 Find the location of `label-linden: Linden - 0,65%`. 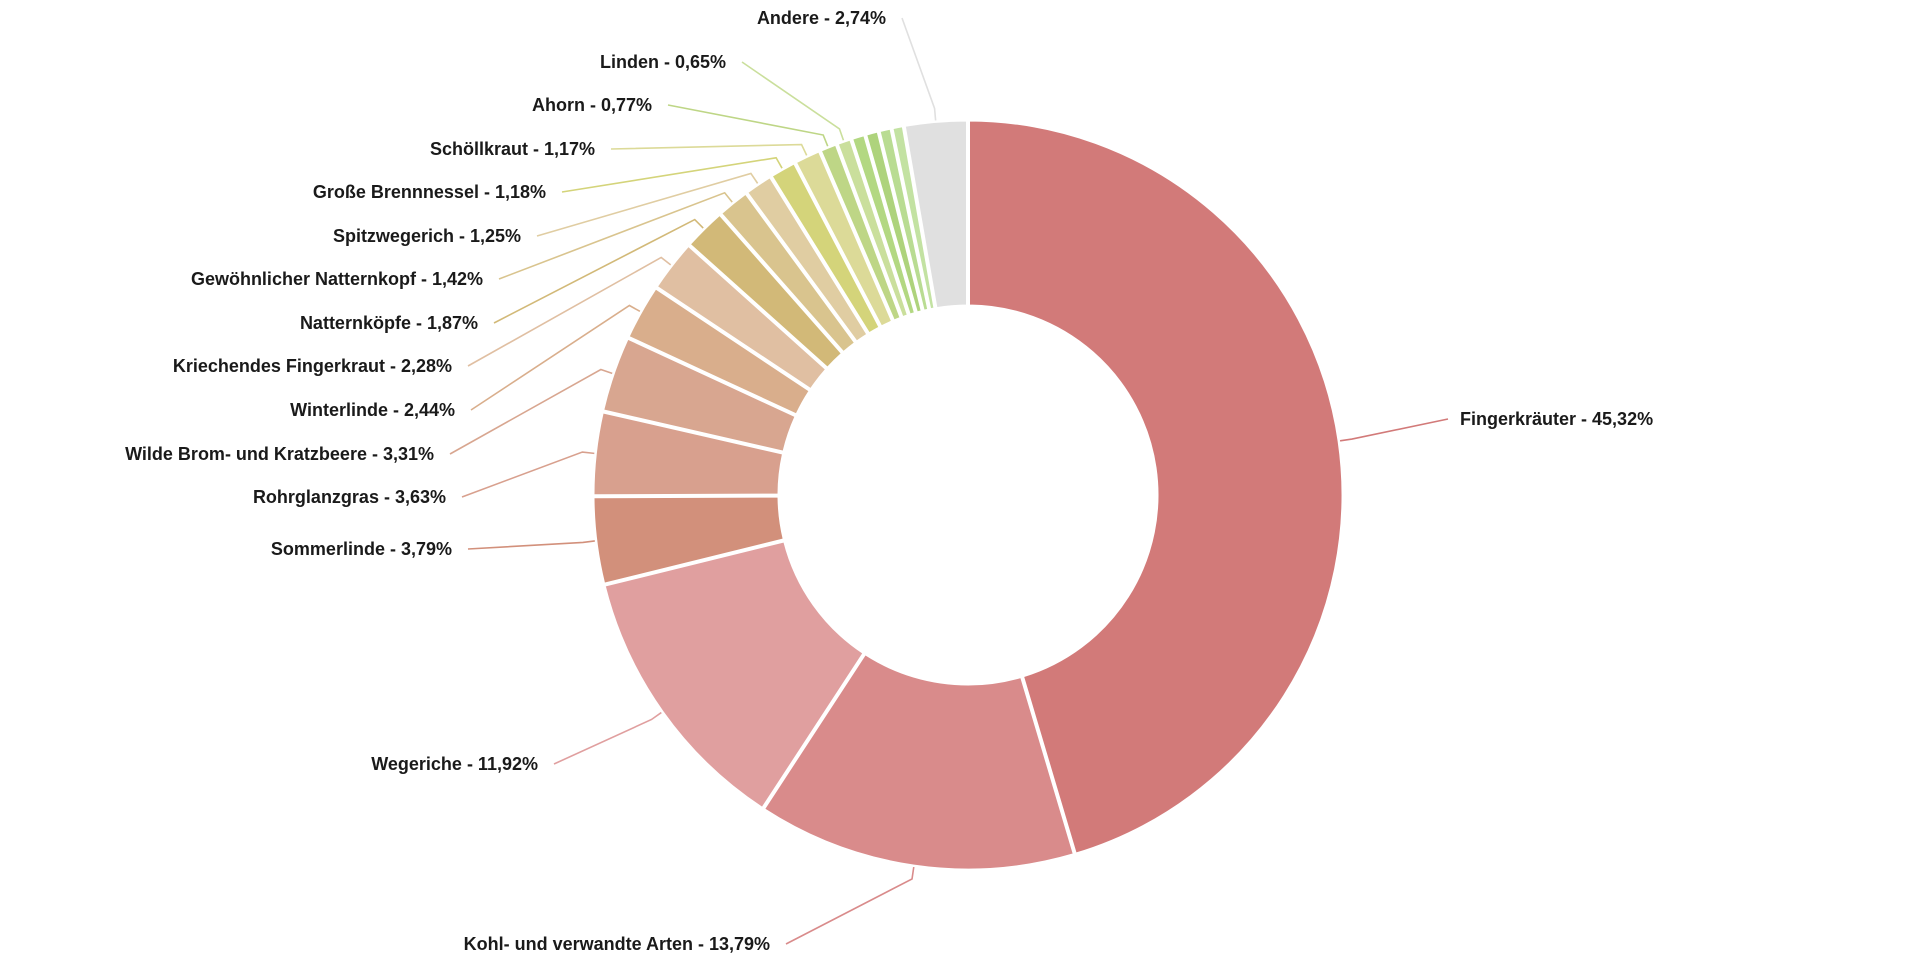

label-linden: Linden - 0,65% is located at coordinates (663, 62).